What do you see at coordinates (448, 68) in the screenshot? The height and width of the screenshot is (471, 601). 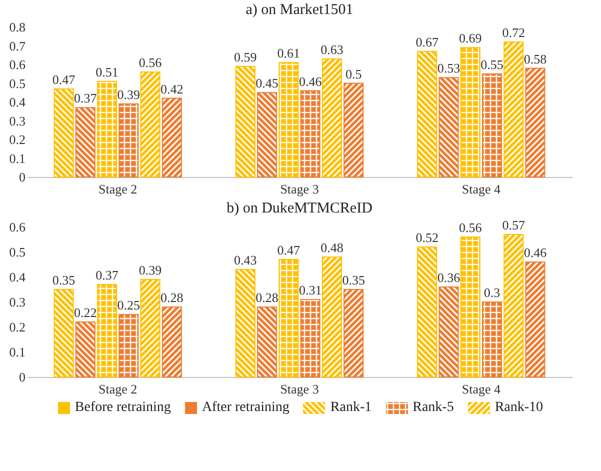 I see `data-label: 0.53` at bounding box center [448, 68].